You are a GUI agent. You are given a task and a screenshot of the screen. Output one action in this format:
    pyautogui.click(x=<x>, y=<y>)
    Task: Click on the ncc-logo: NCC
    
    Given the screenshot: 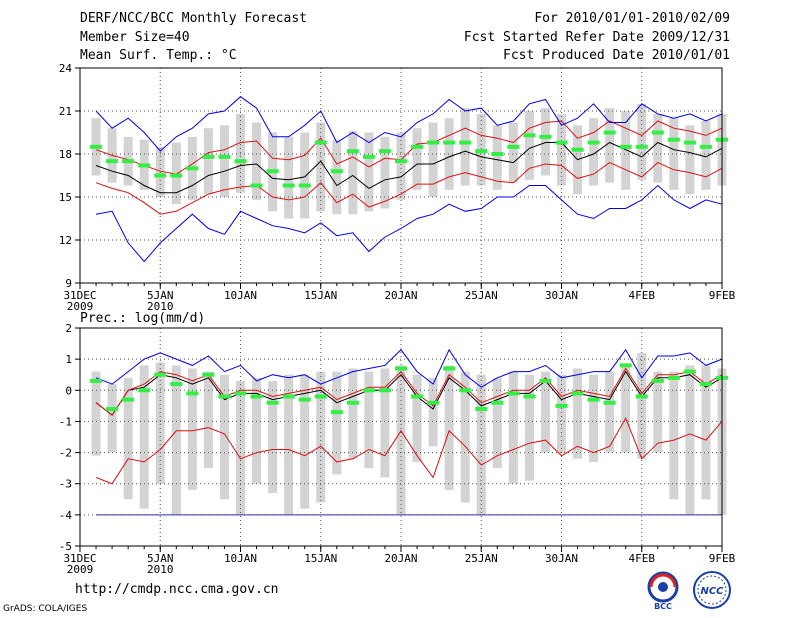 What is the action you would take?
    pyautogui.click(x=712, y=590)
    